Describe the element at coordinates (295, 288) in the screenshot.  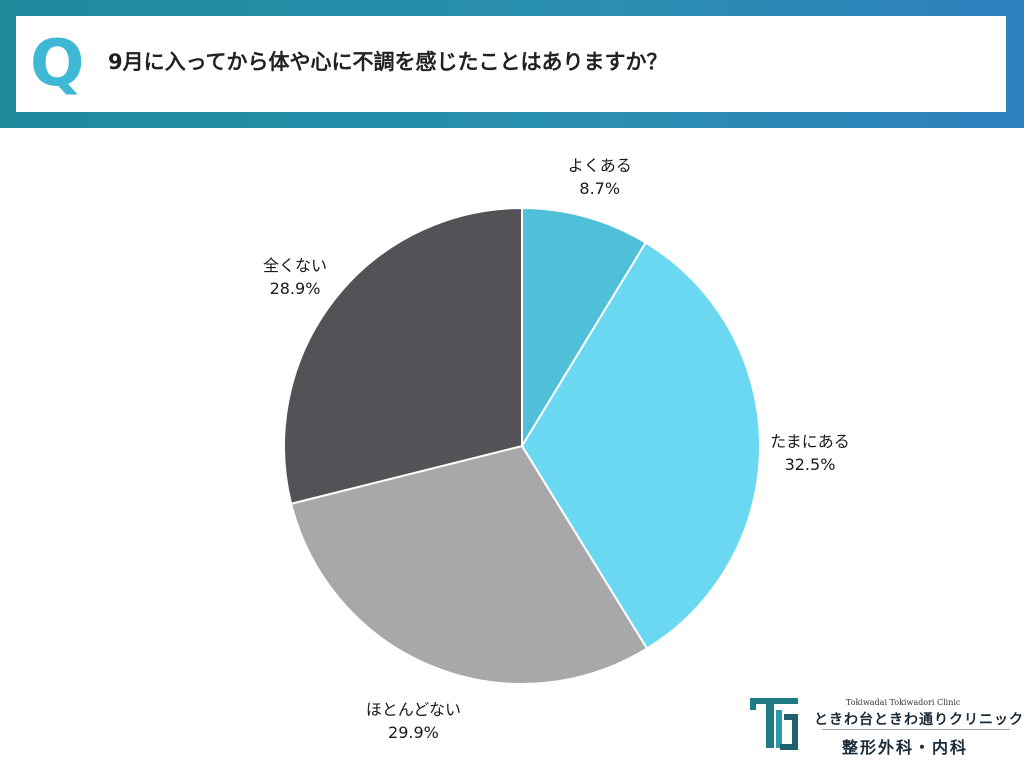
I see `slice-value-label: 28.9%` at that location.